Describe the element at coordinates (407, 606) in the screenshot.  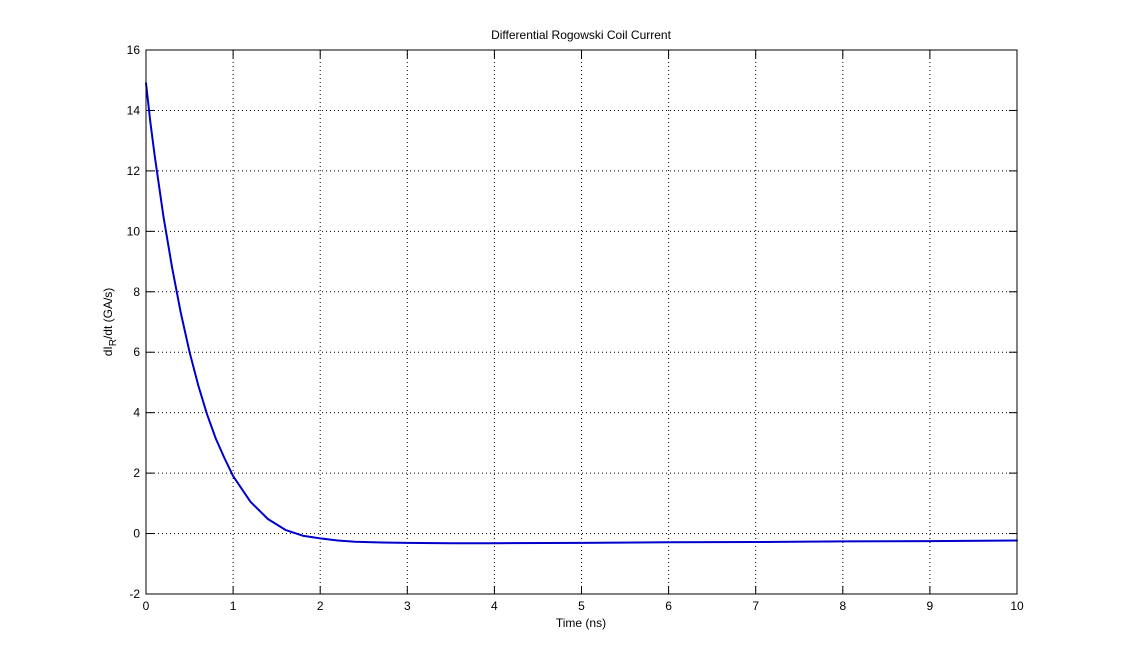
I see `x-tick-label: 3` at that location.